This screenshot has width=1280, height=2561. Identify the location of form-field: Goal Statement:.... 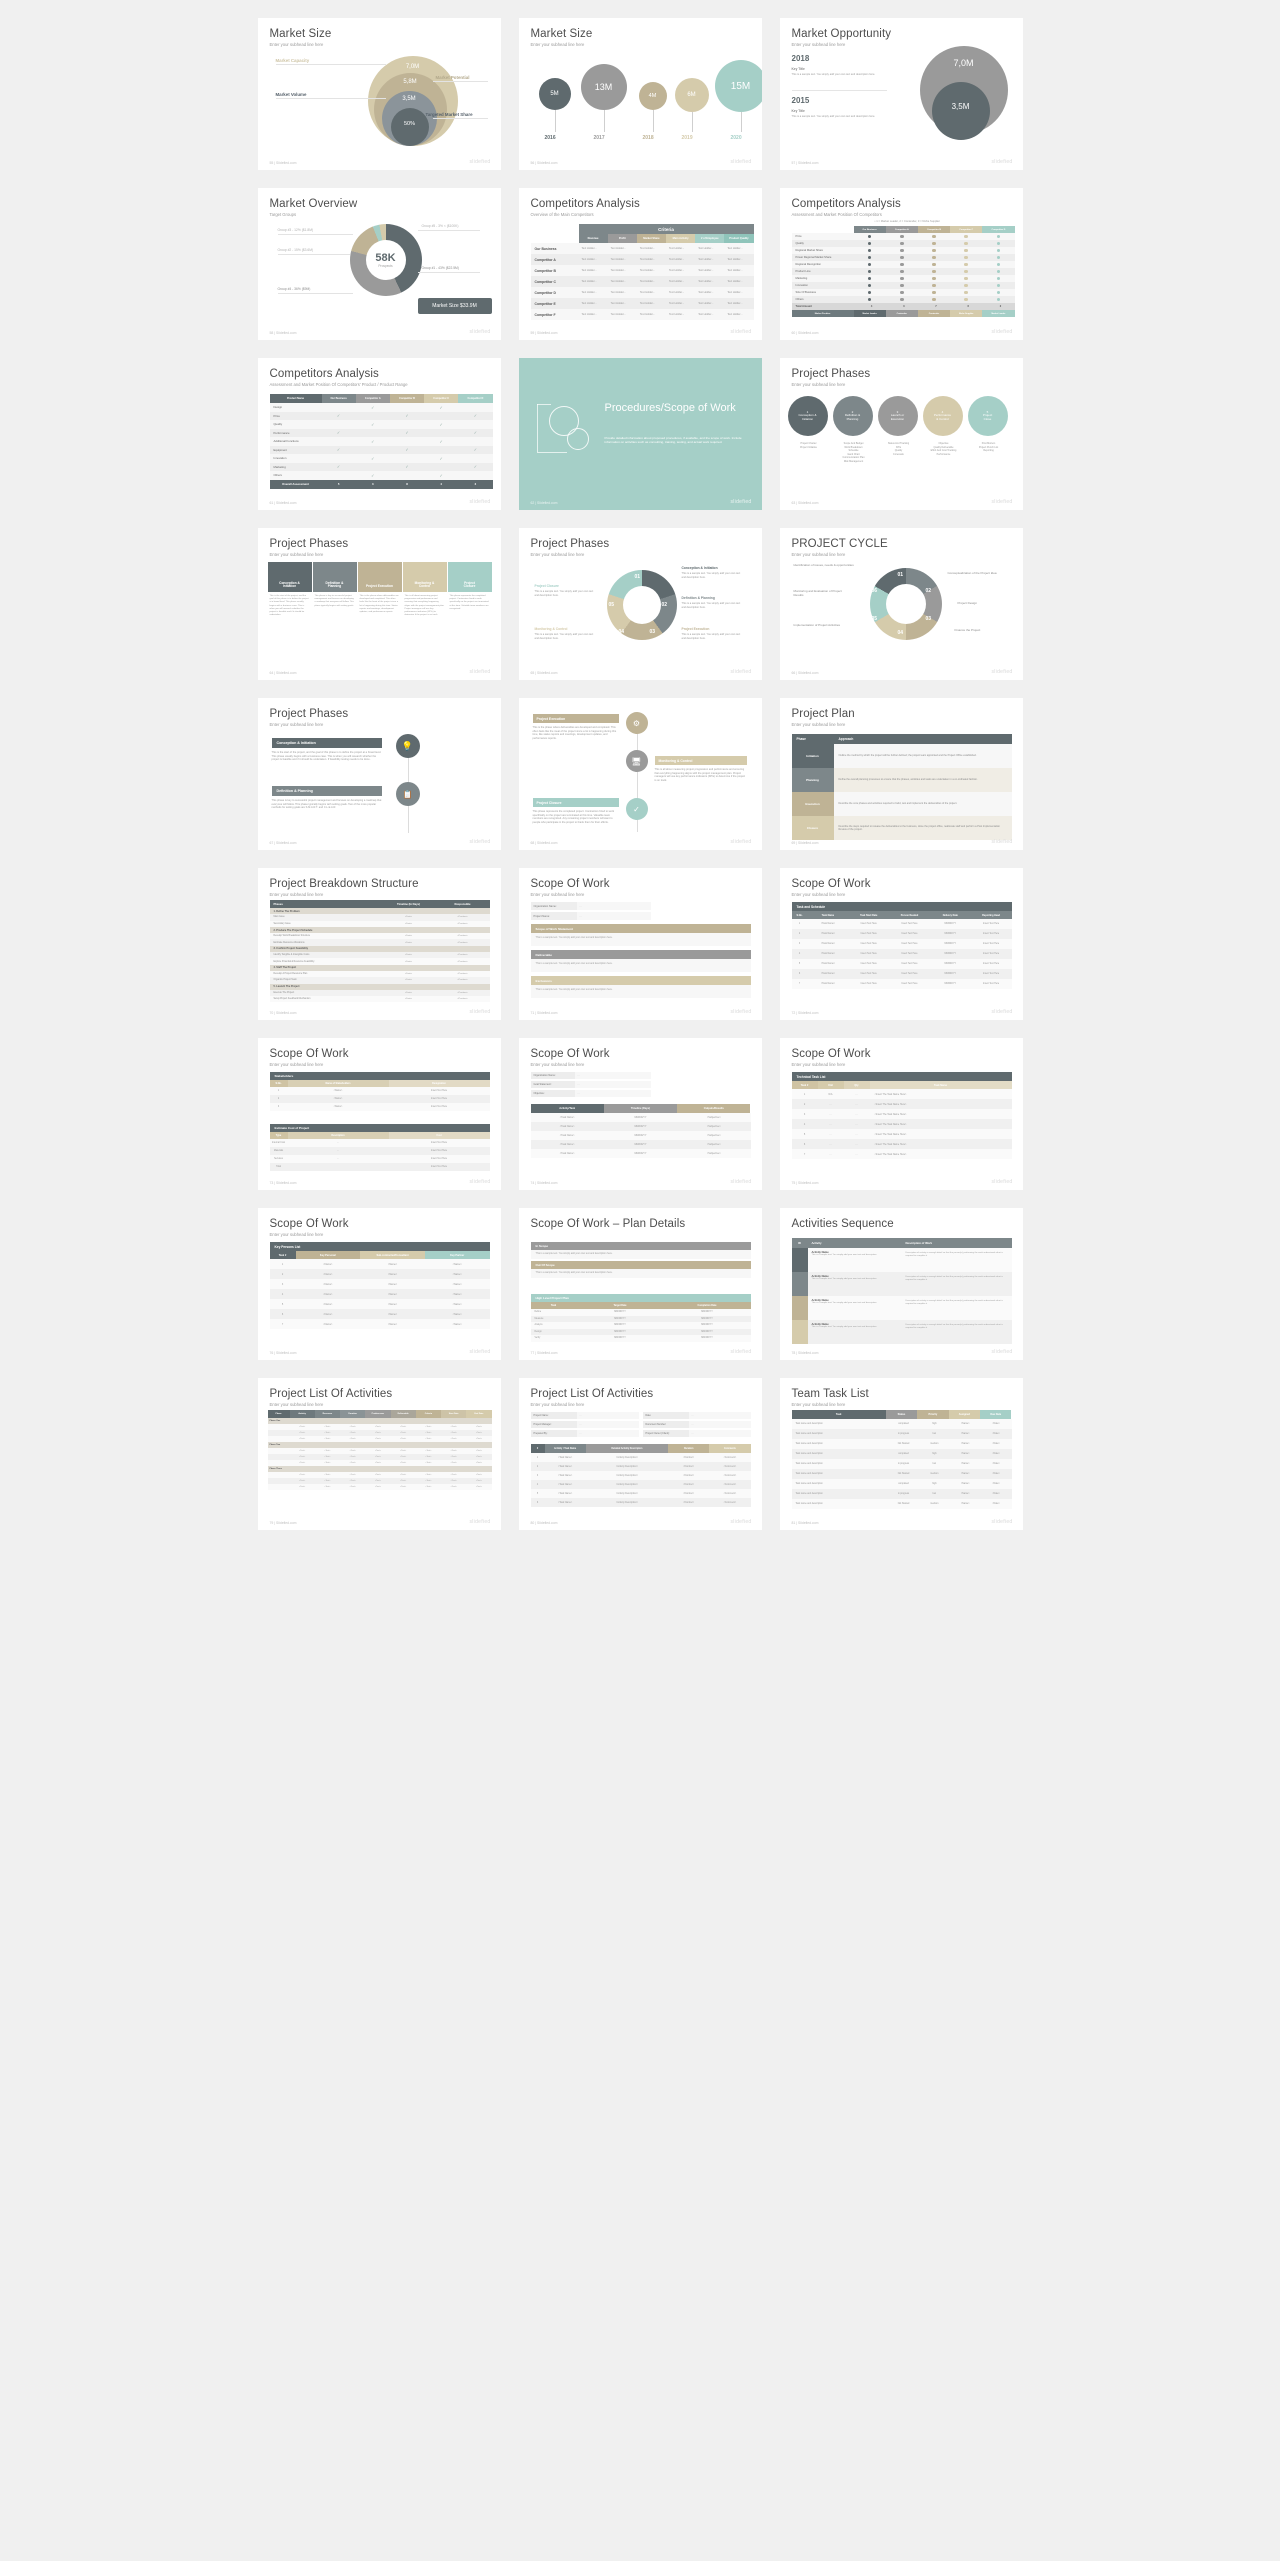
(590, 1084).